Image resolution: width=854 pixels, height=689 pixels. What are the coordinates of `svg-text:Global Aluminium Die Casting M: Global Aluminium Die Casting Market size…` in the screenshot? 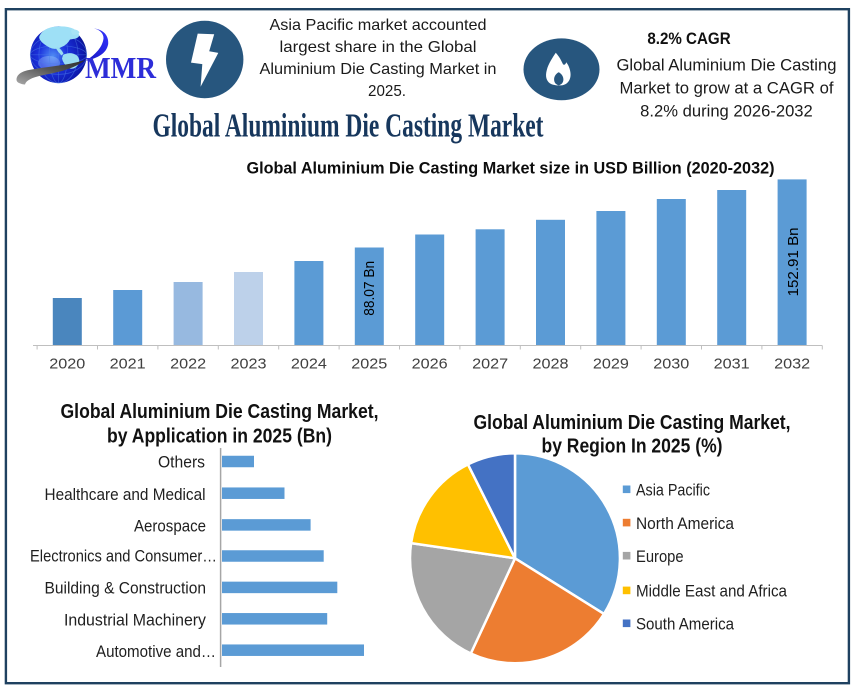 It's located at (511, 169).